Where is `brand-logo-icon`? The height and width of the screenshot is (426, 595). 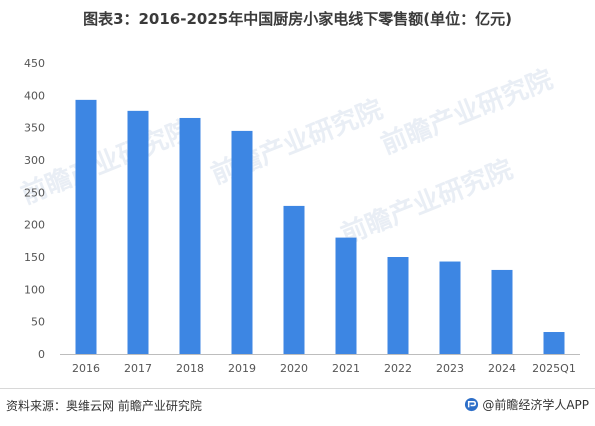
brand-logo-icon is located at coordinates (472, 404).